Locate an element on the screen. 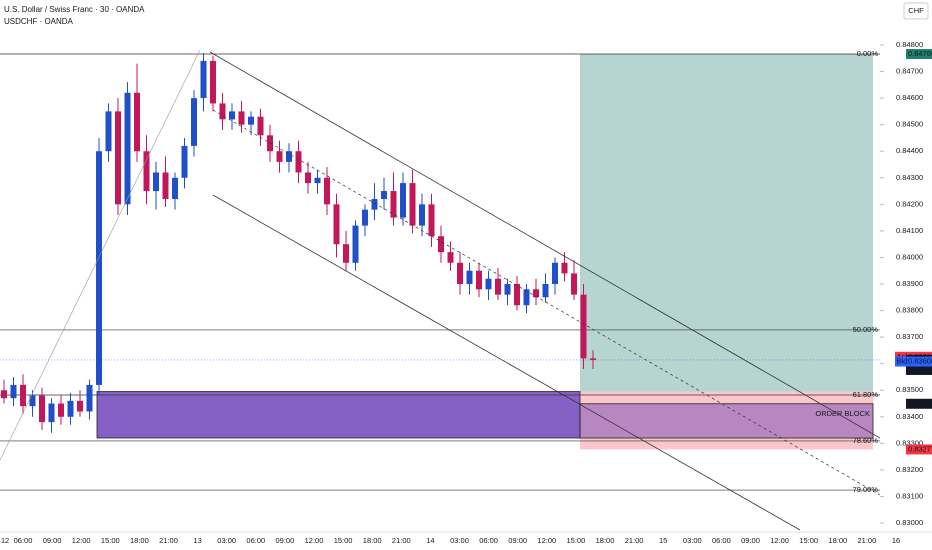 This screenshot has width=932, height=550. x-tick-label: 16 is located at coordinates (896, 540).